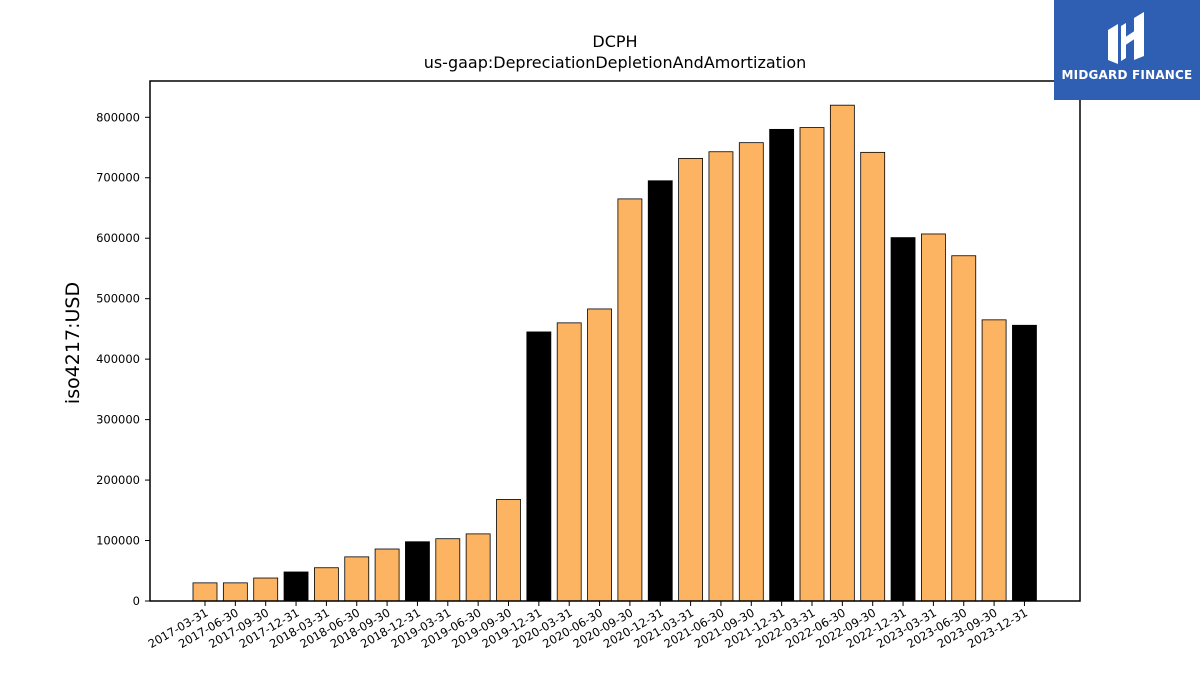  I want to click on logo-name: MIDGARD FINANCE, so click(1127, 75).